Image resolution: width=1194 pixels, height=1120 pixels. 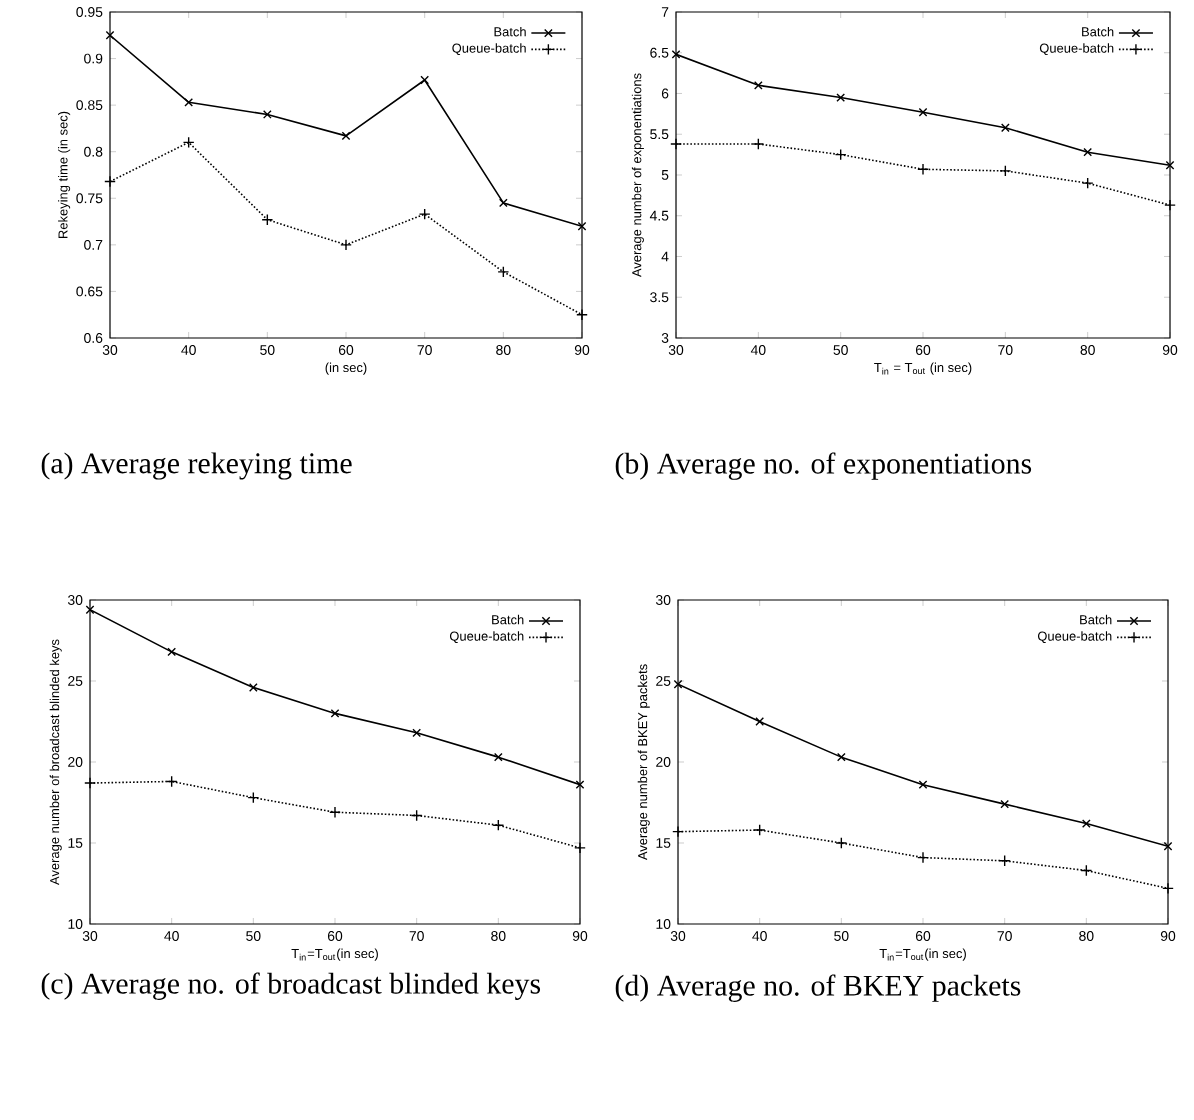 I want to click on text: (b) Average no. of exponentiations, so click(x=823, y=466).